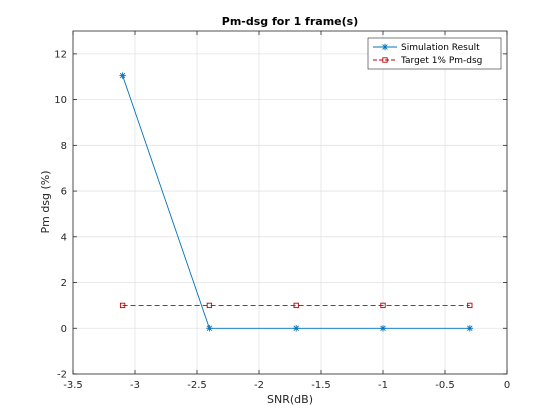  What do you see at coordinates (62, 375) in the screenshot?
I see `y-tick-label: -2` at bounding box center [62, 375].